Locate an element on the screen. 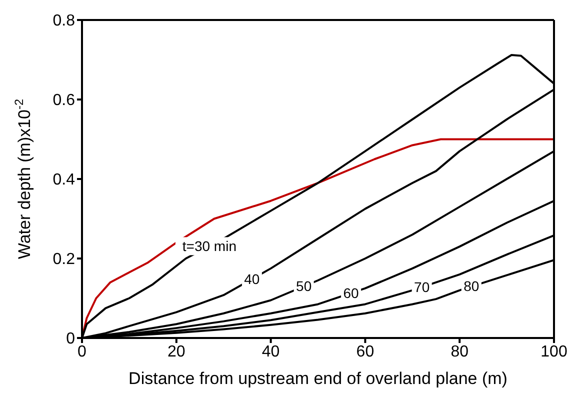 This screenshot has width=578, height=401. annotation: 50 is located at coordinates (304, 286).